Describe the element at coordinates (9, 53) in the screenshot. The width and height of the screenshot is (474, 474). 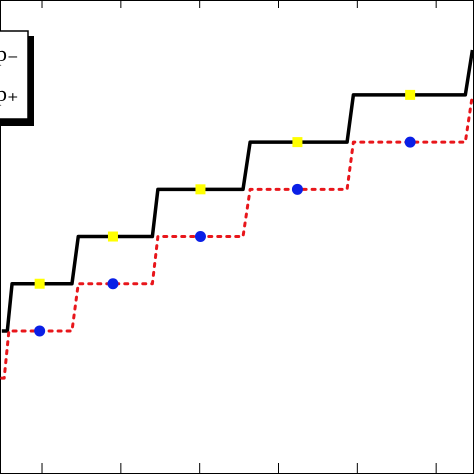
I see `legend-label: p₋` at that location.